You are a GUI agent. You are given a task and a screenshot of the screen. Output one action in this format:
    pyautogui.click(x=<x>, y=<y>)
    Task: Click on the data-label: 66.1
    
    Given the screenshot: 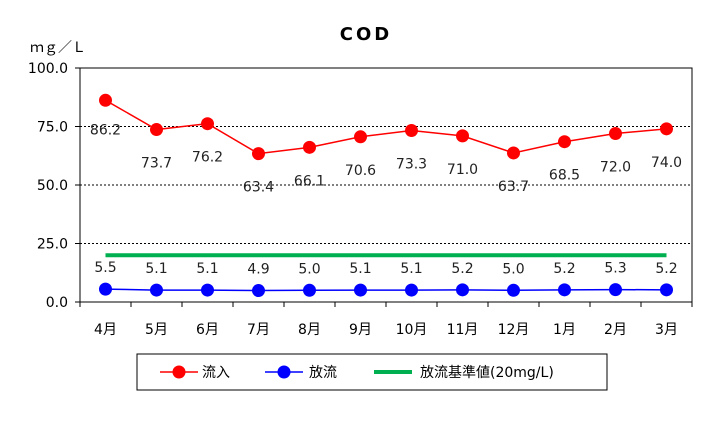 What is the action you would take?
    pyautogui.click(x=309, y=181)
    